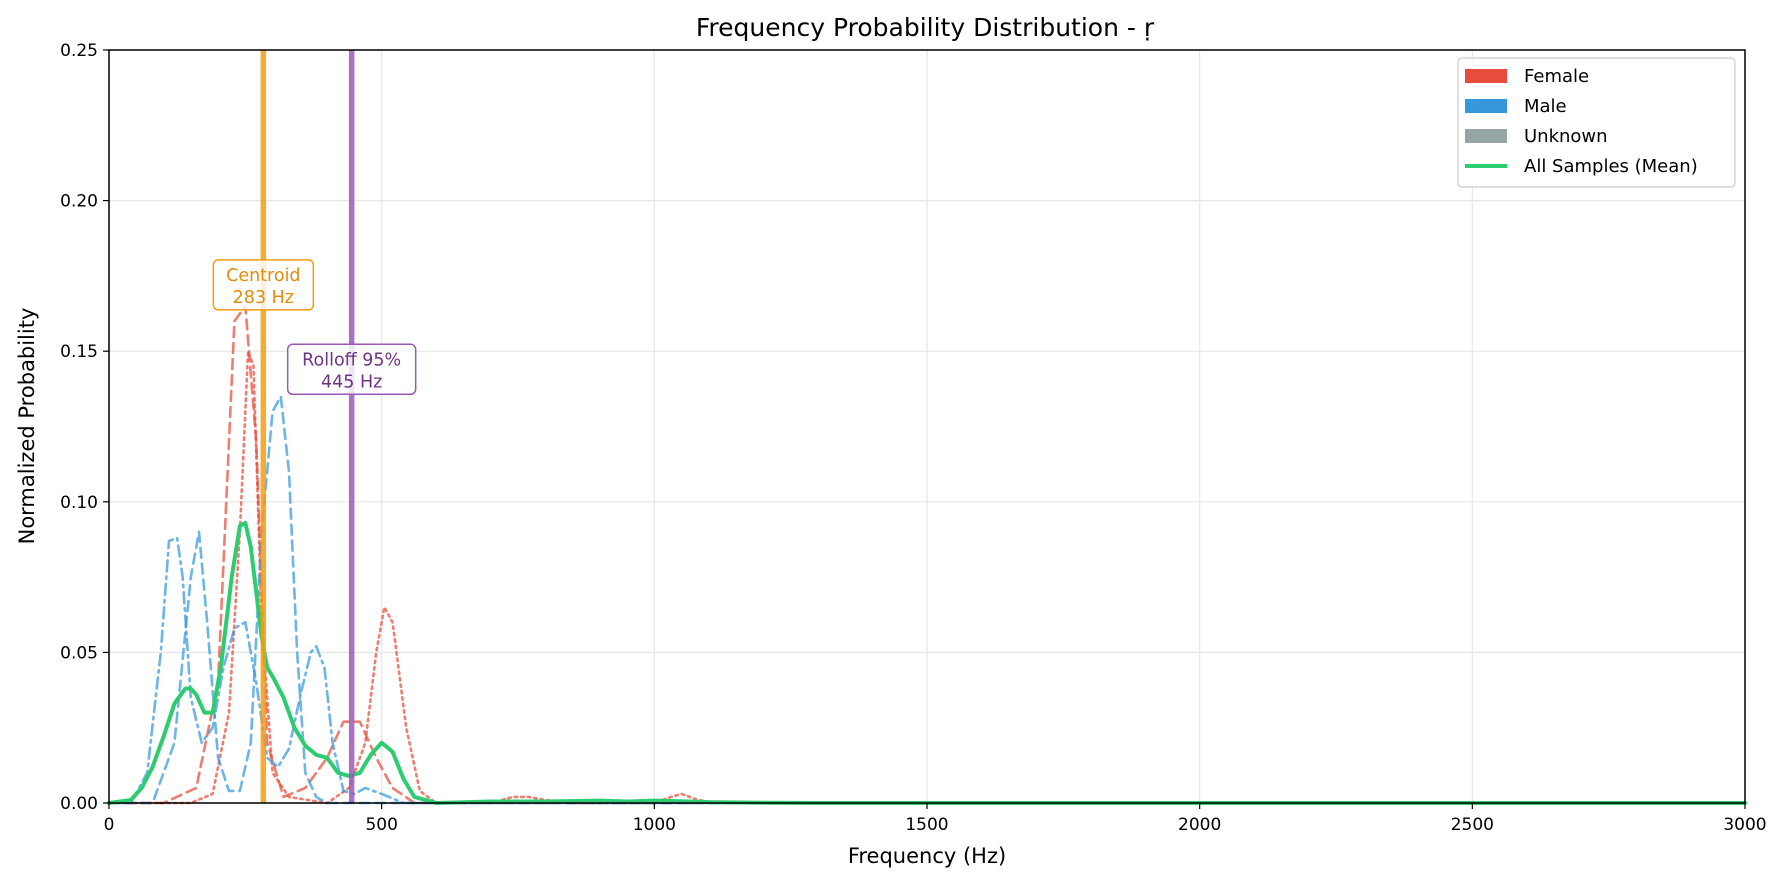 This screenshot has width=1783, height=882. I want to click on centroid-label-box, so click(263, 285).